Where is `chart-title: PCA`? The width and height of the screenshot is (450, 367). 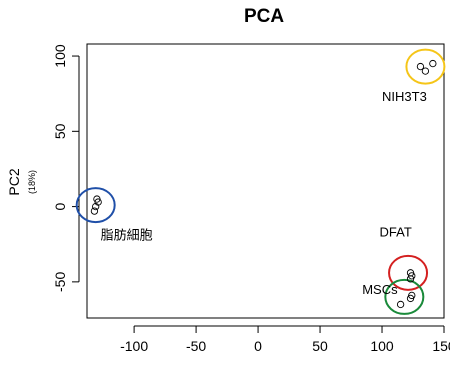
chart-title: PCA is located at coordinates (264, 16).